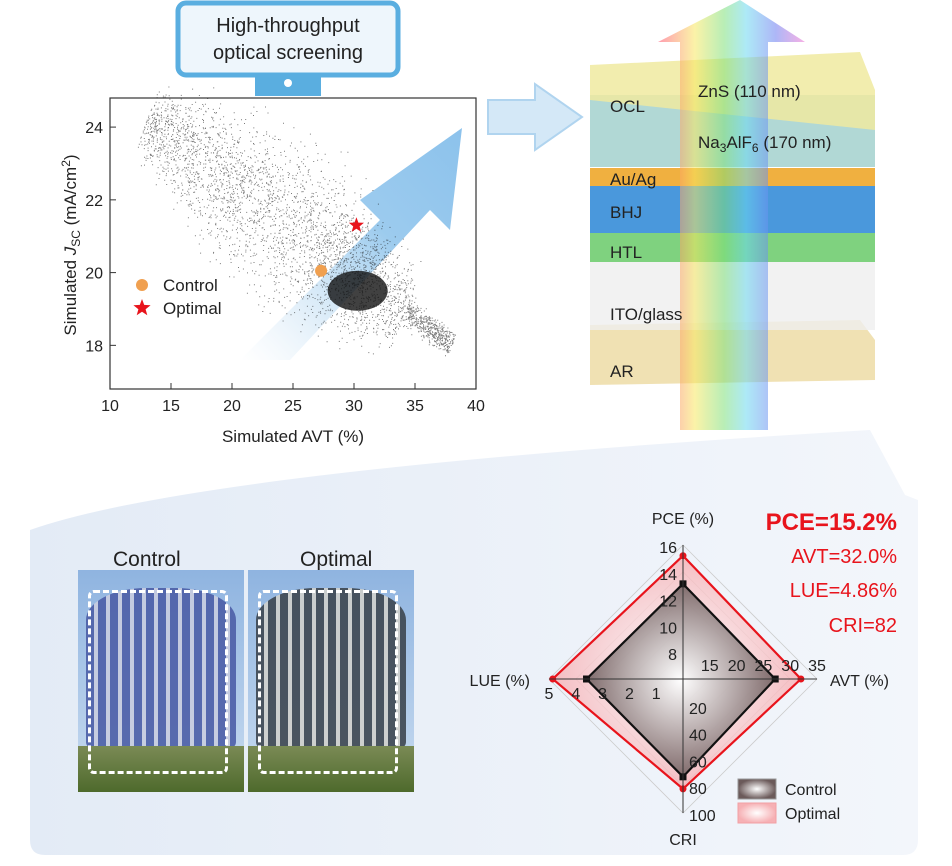 The width and height of the screenshot is (952, 866). Describe the element at coordinates (288, 26) in the screenshot. I see `monitor-line1: High-throughput` at that location.